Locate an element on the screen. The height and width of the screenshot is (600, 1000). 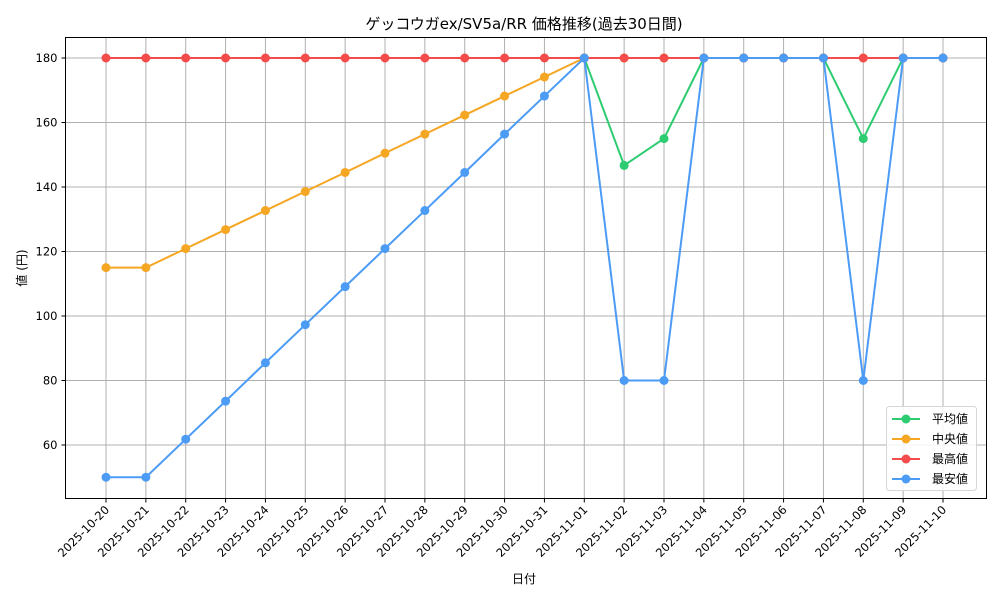
y-tick-label: 80 is located at coordinates (50, 381).